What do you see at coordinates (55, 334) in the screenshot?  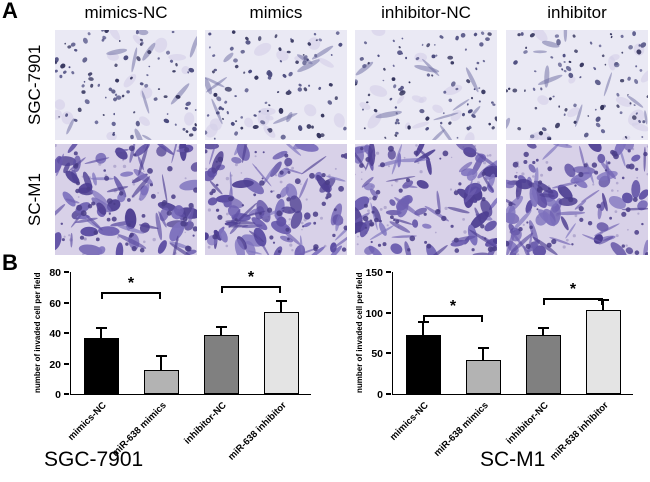 I see `y-tick-label: 40` at bounding box center [55, 334].